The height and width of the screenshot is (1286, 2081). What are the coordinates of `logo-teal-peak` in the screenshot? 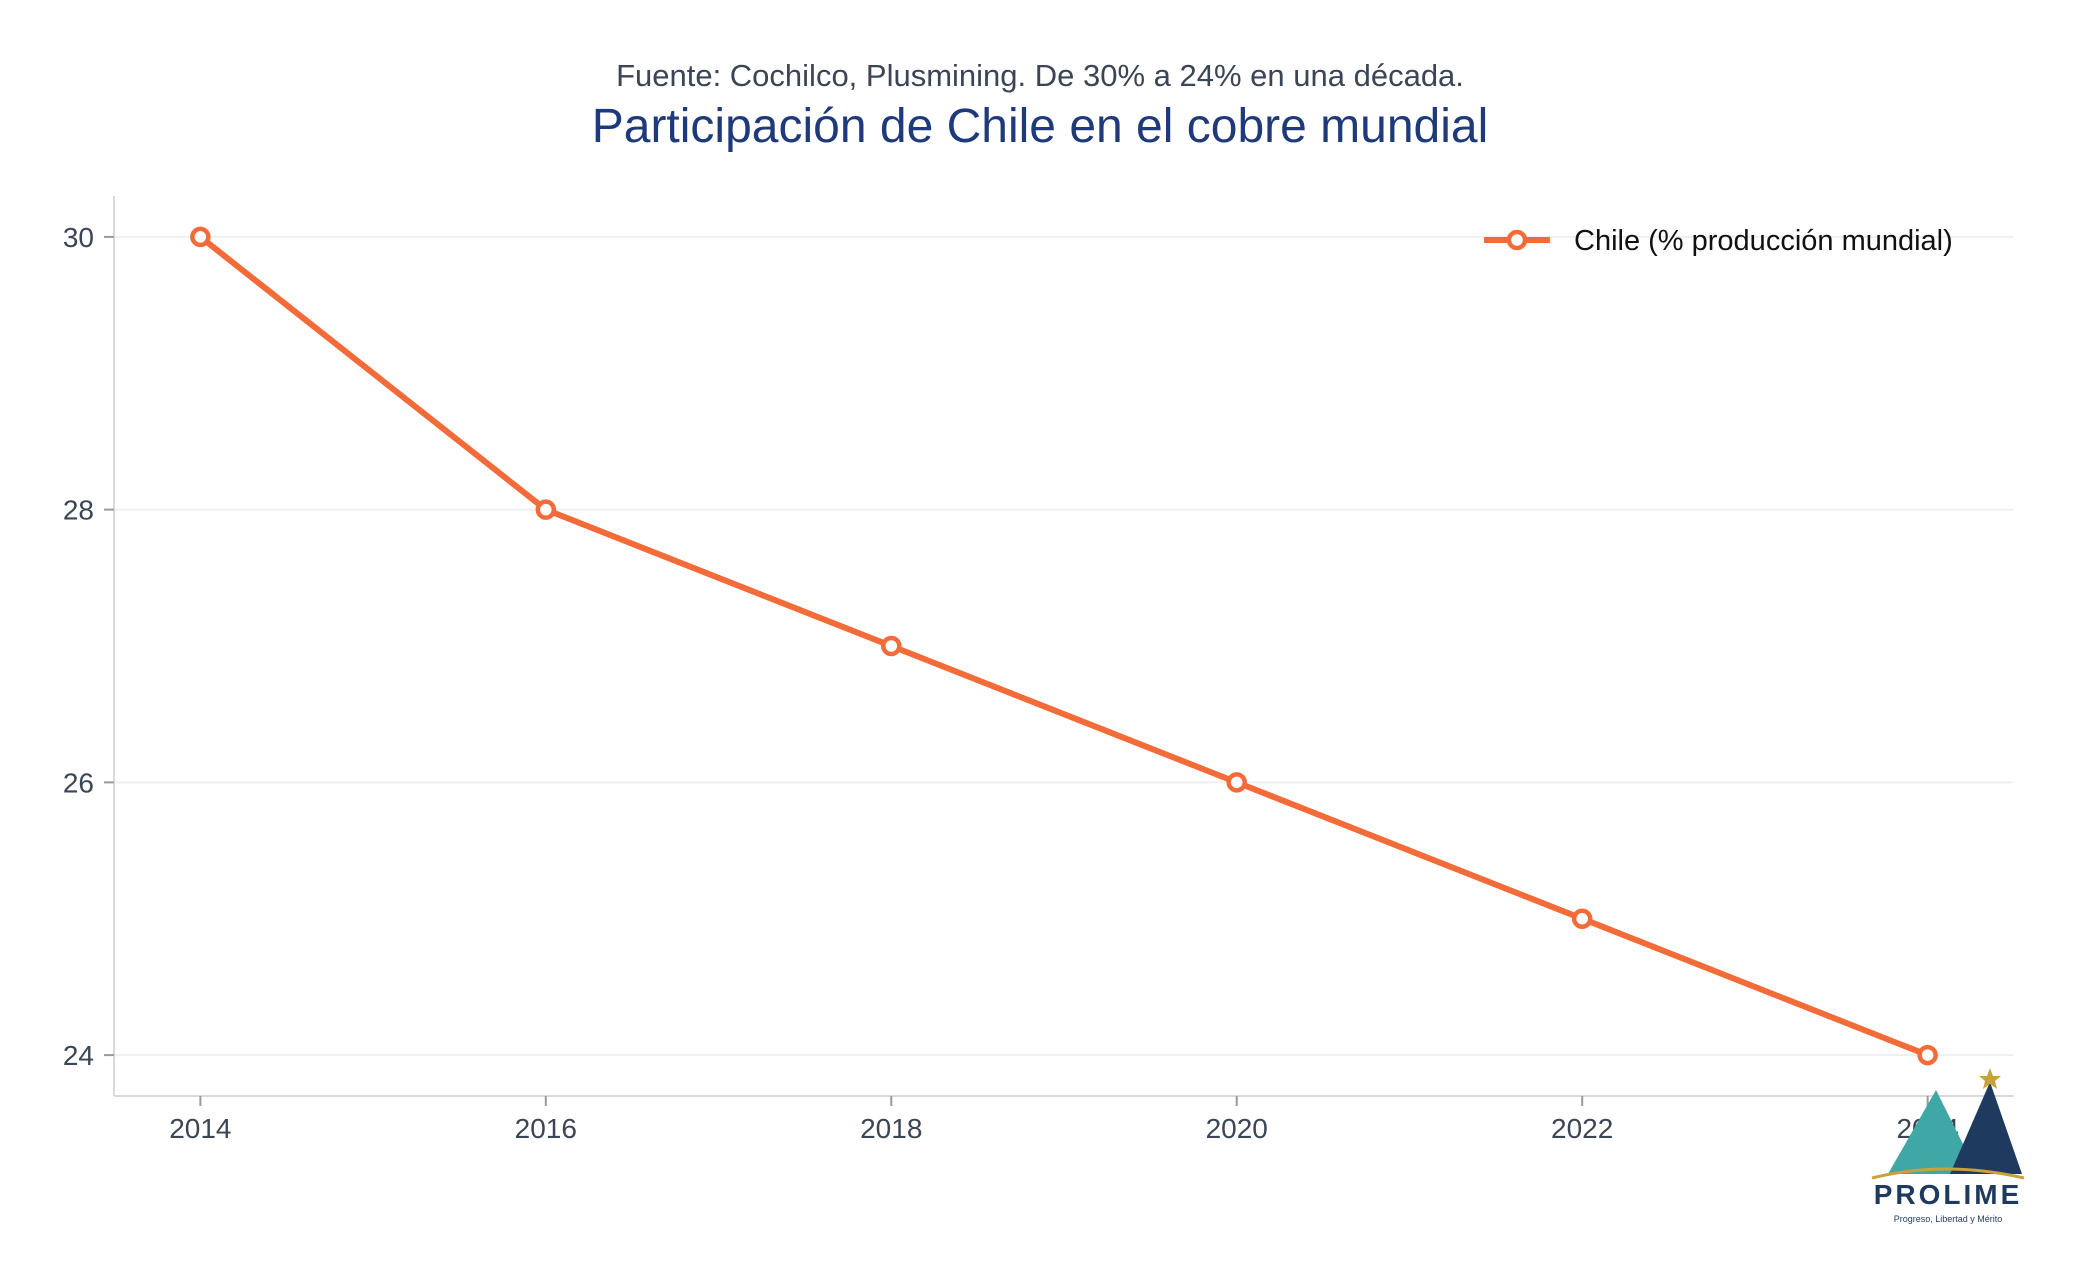 It's located at (1933, 1132).